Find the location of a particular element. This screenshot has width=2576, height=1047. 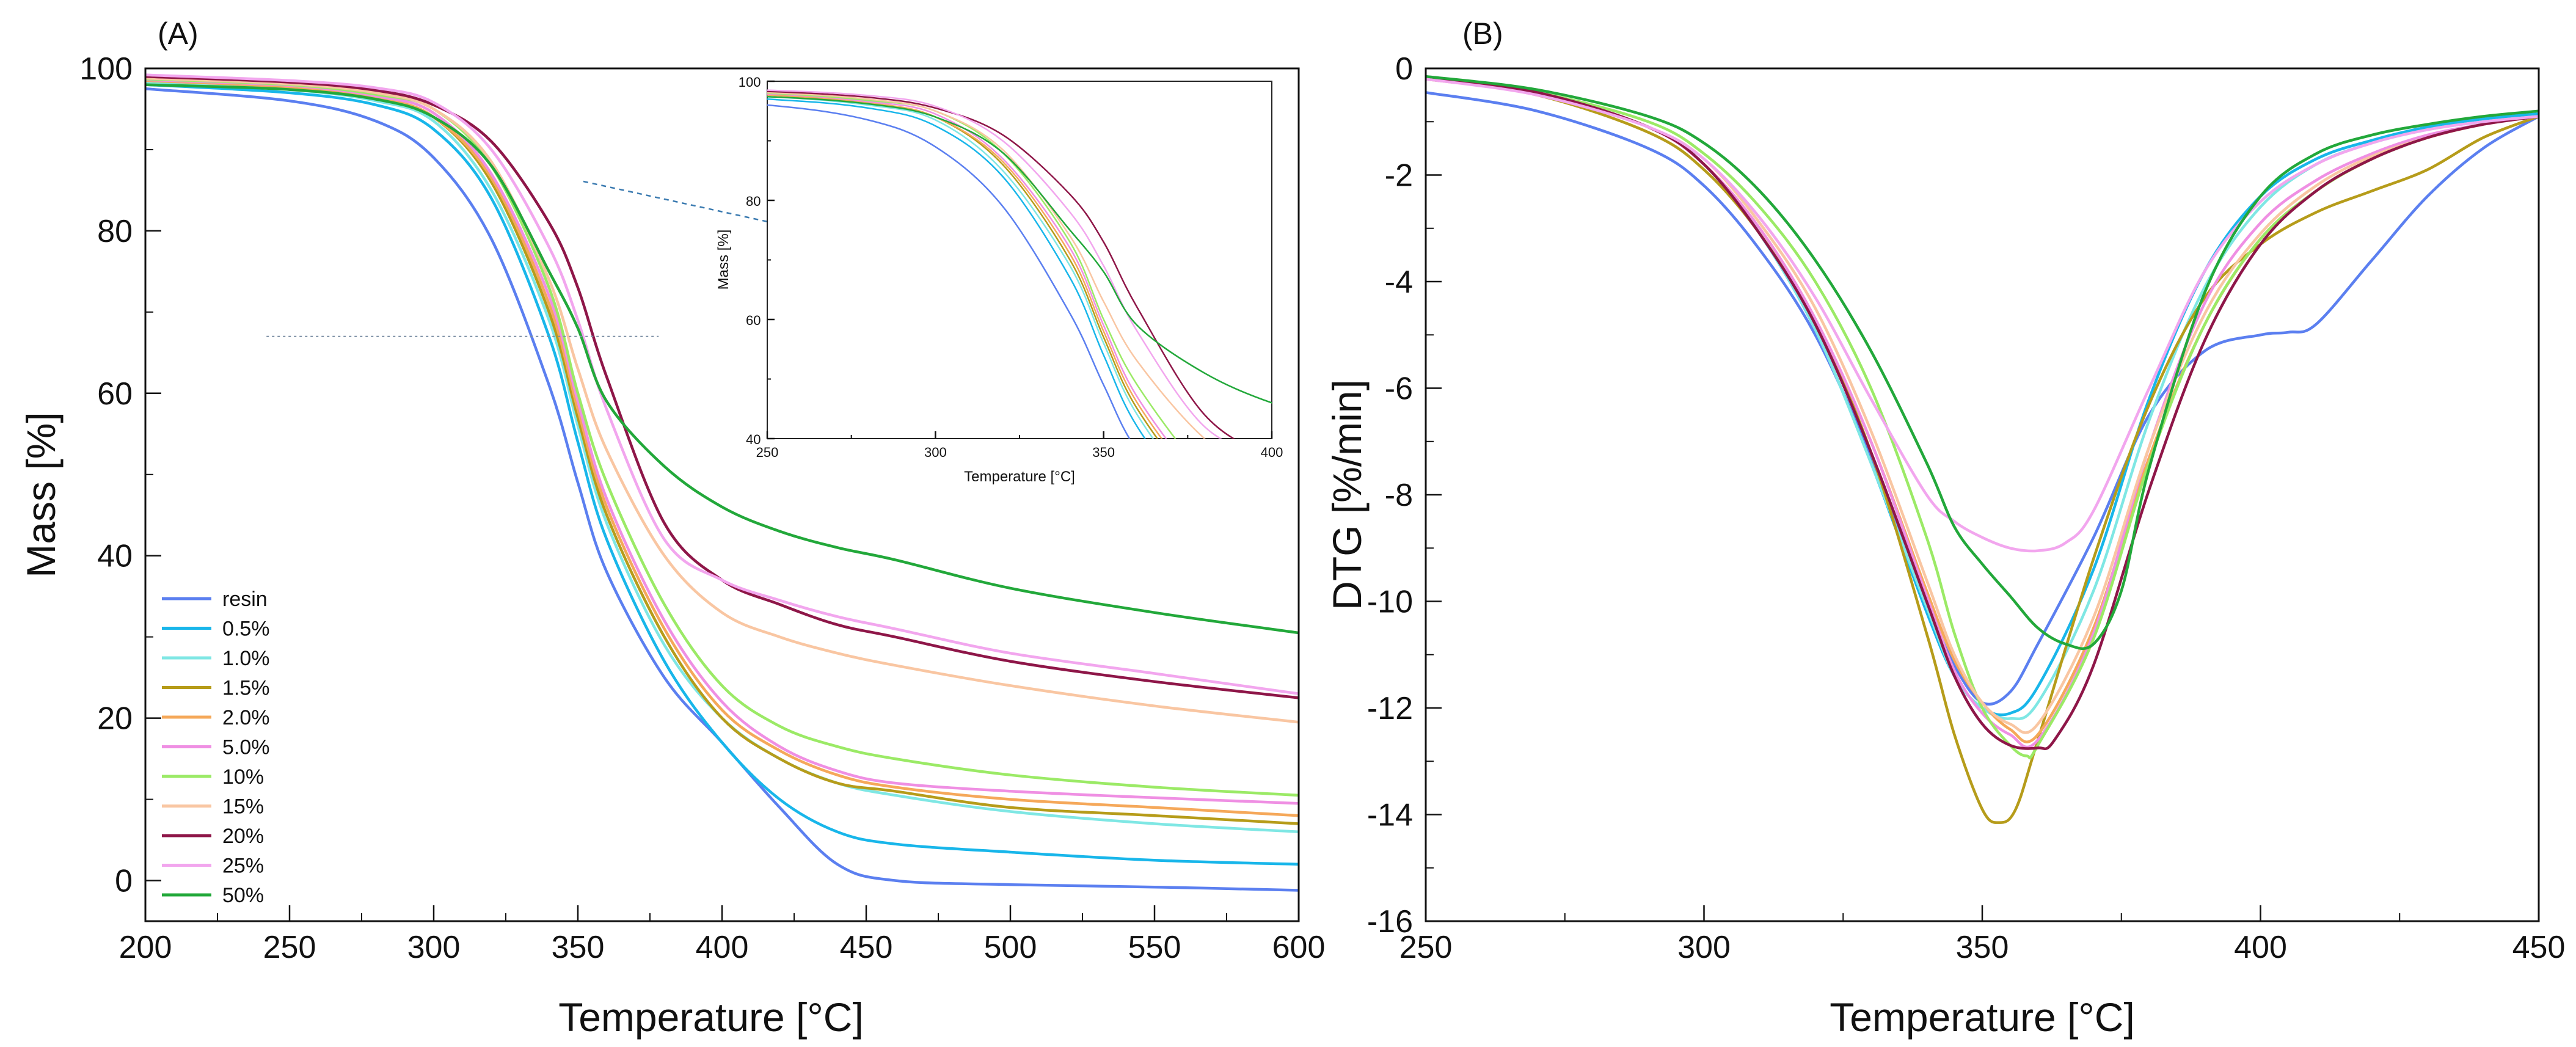

inset-series-50pct is located at coordinates (1019, 250).